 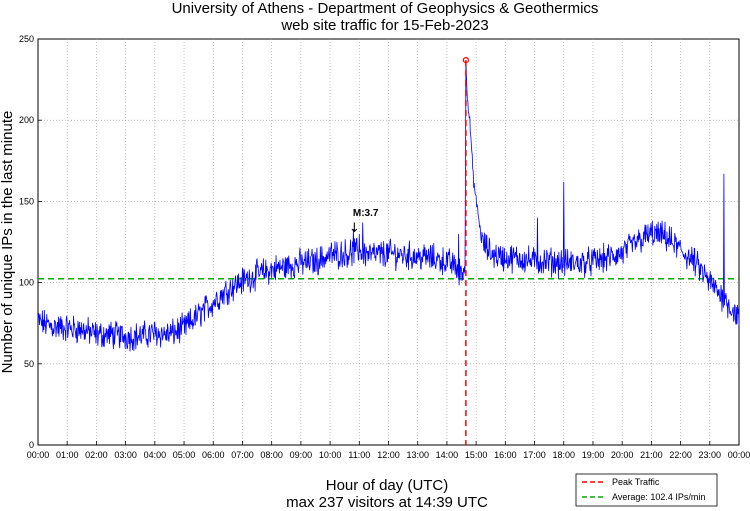 What do you see at coordinates (384, 25) in the screenshot?
I see `chart-title-line2: web site traffic for 15-Feb-2023` at bounding box center [384, 25].